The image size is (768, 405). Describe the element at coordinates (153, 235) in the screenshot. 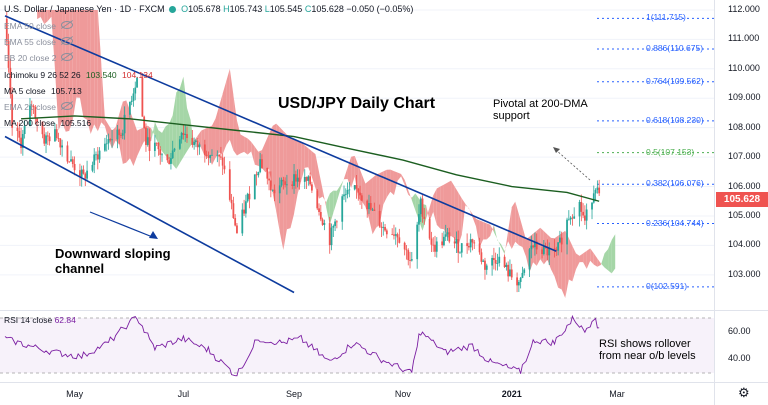

I see `channel-arrow-head` at that location.